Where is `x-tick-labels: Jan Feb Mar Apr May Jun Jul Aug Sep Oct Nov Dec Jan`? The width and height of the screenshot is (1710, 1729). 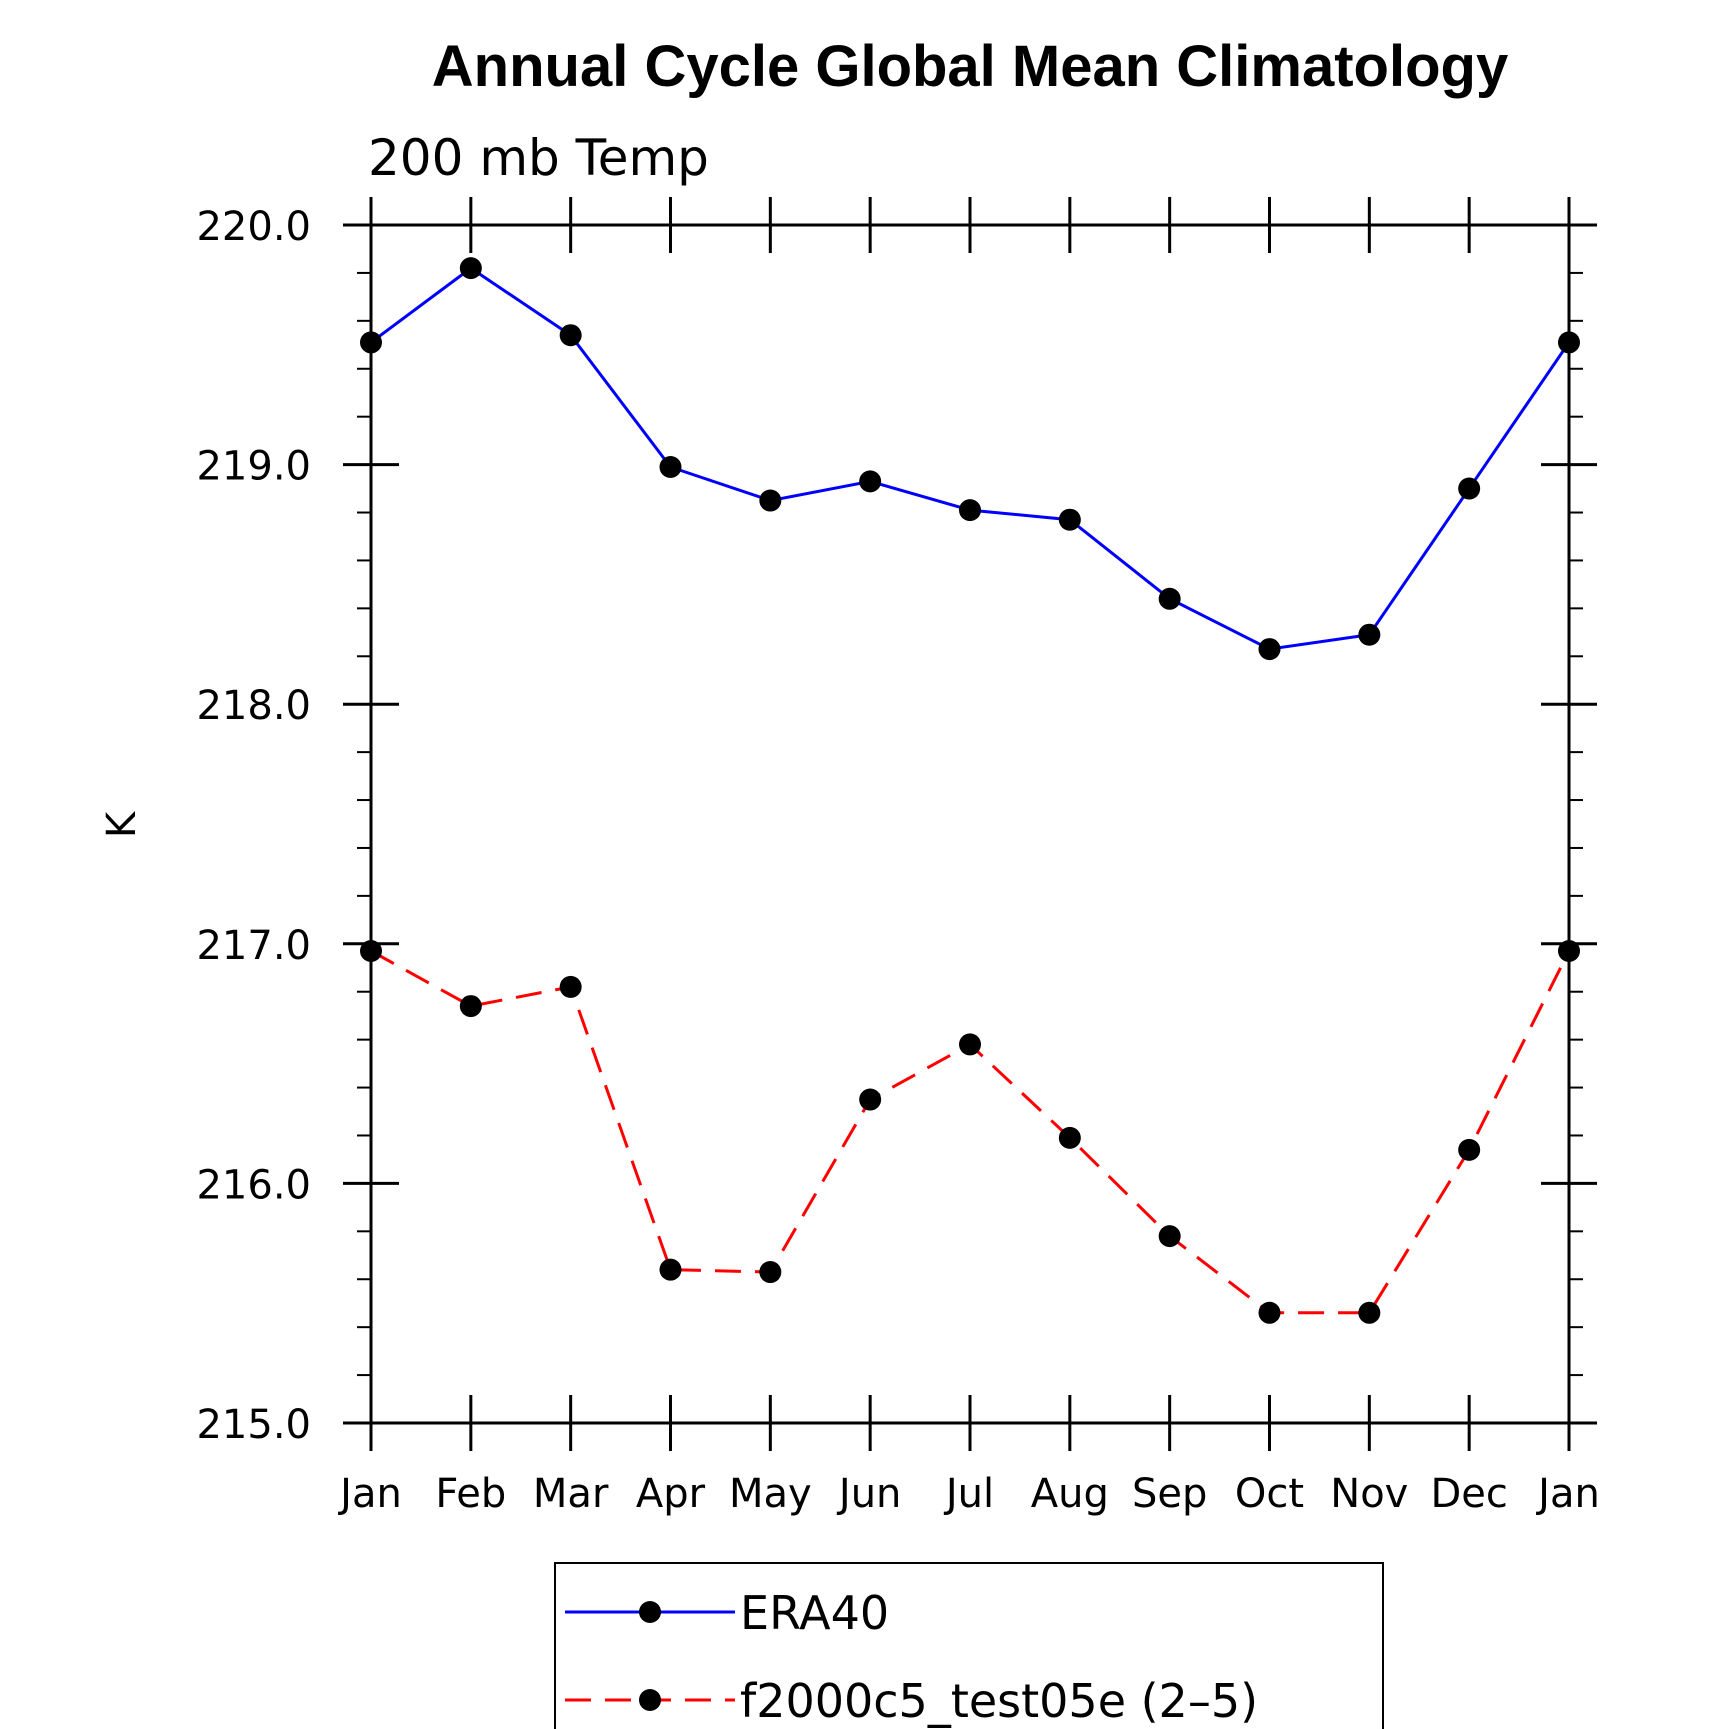 x-tick-labels: Jan Feb Mar Apr May Jun Jul Aug Sep Oct Nov Dec Jan is located at coordinates (968, 1494).